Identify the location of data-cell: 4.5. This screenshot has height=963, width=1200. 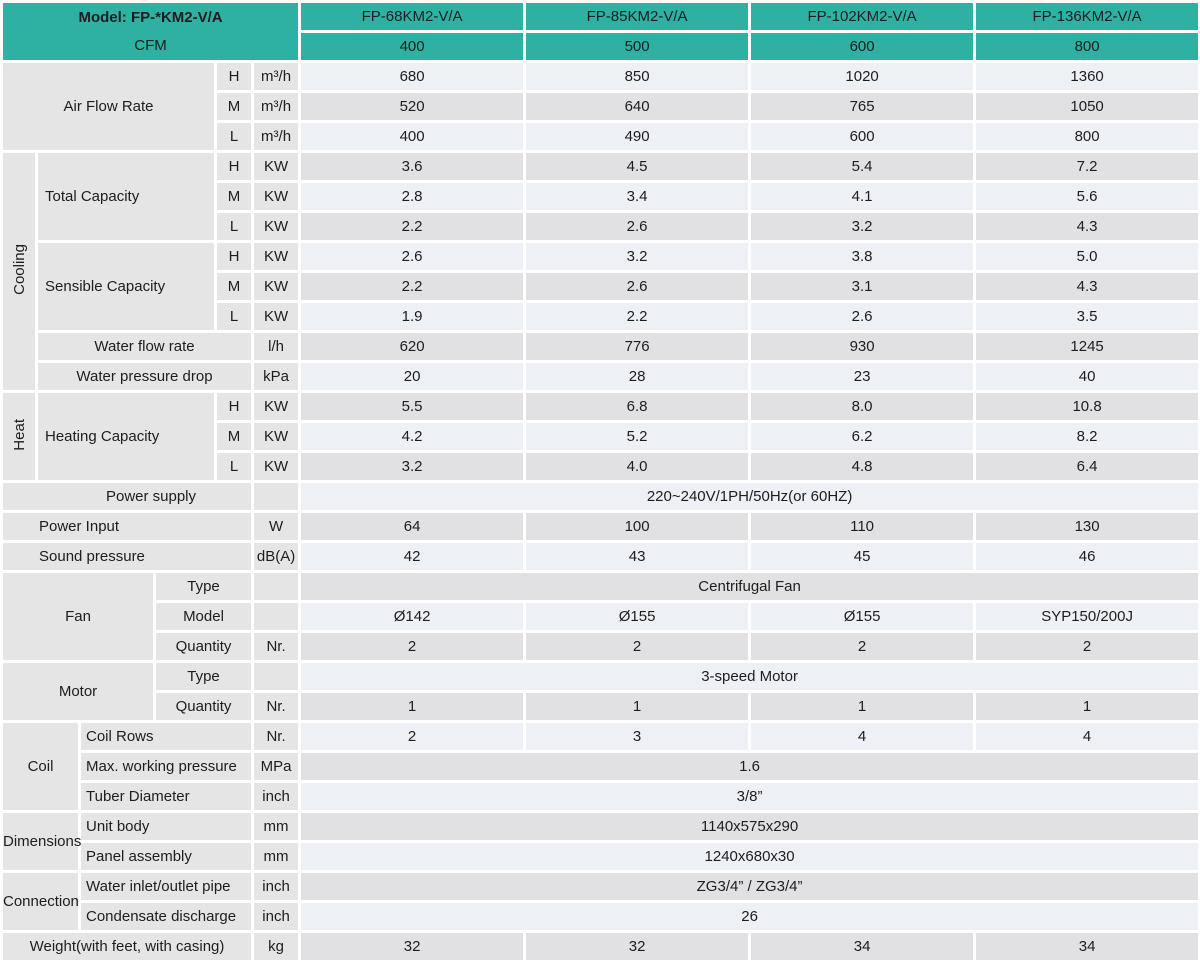
(637, 166).